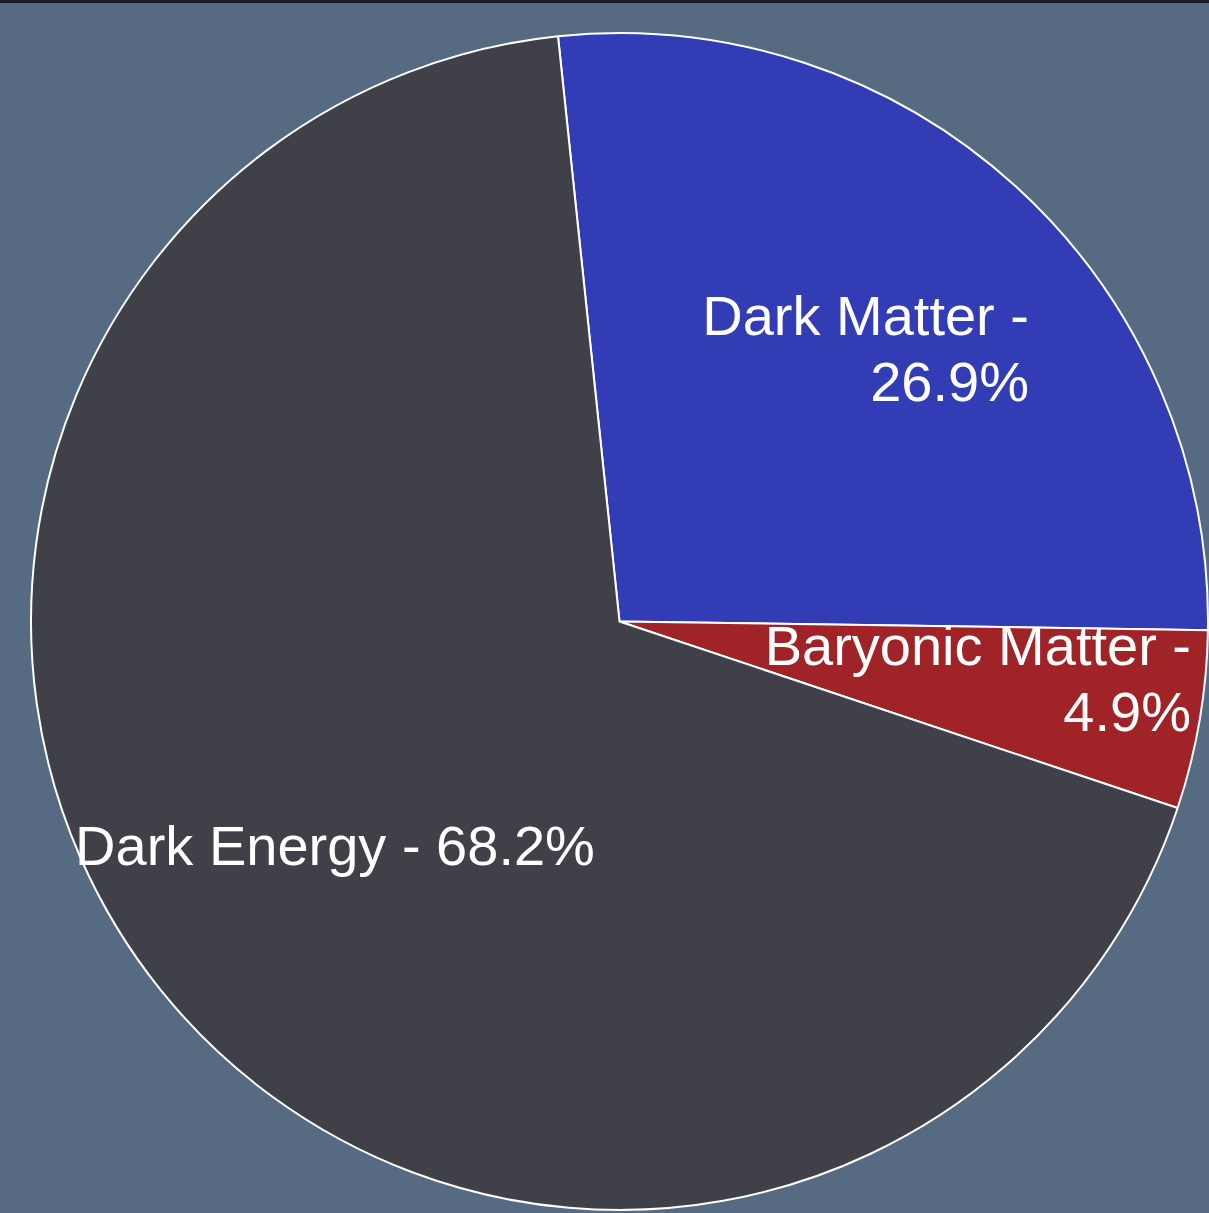 This screenshot has height=1213, width=1209. I want to click on slice-label: Baryonic Matter -, so click(977, 646).